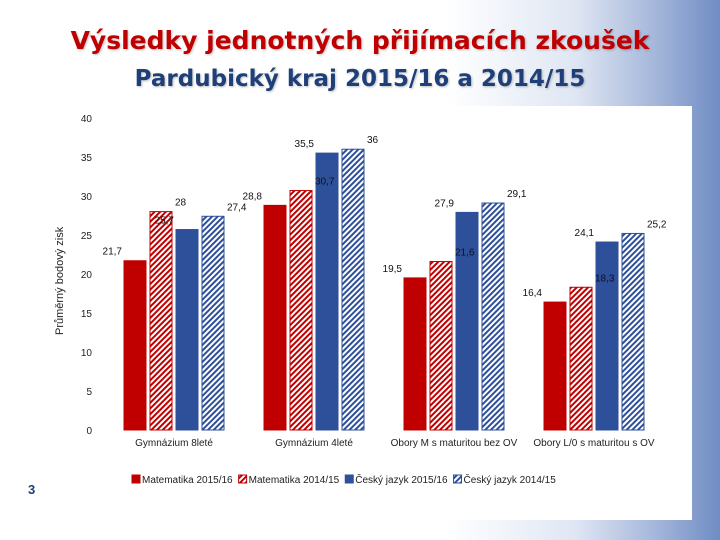  What do you see at coordinates (294, 480) in the screenshot?
I see `legend-label: Matematika 2014/15` at bounding box center [294, 480].